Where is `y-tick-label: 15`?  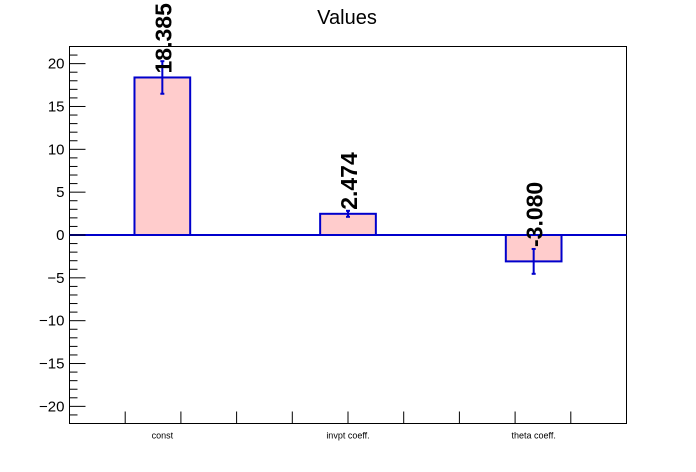
y-tick-label: 15 is located at coordinates (56, 106).